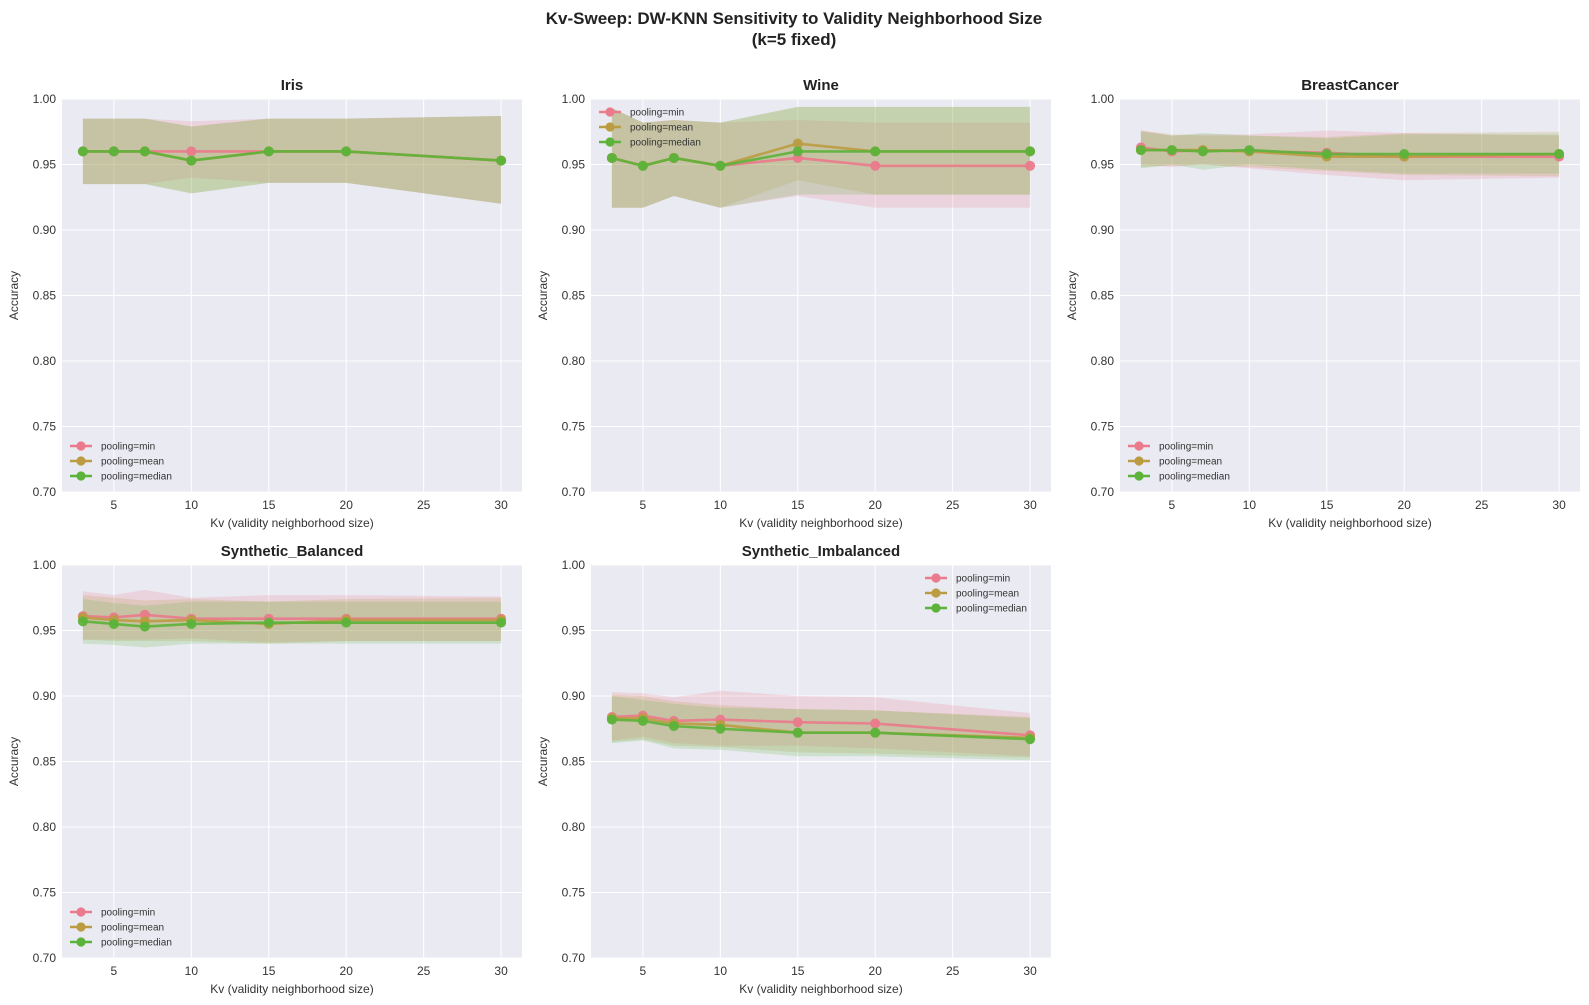 The height and width of the screenshot is (1005, 1589). What do you see at coordinates (987, 594) in the screenshot?
I see `legend-label: pooling=mean` at bounding box center [987, 594].